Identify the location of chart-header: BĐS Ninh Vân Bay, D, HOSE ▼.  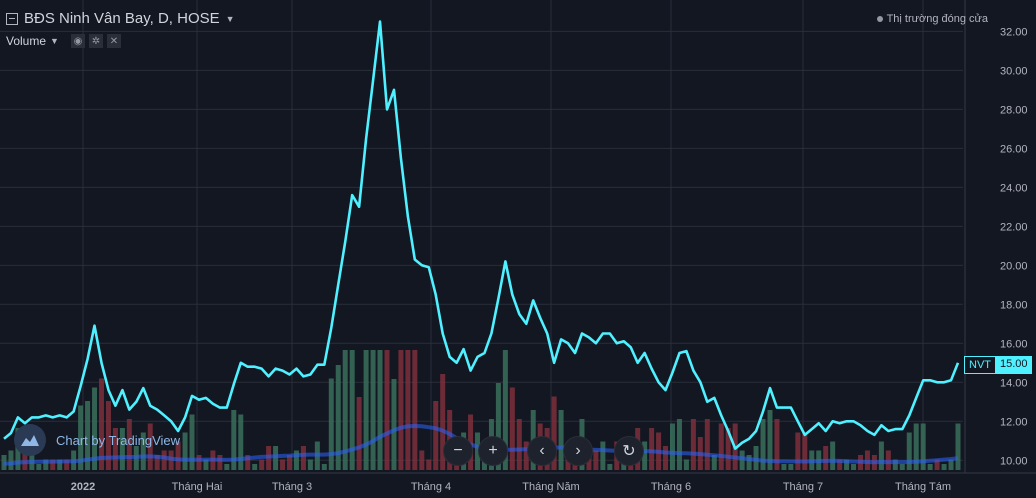
(120, 18).